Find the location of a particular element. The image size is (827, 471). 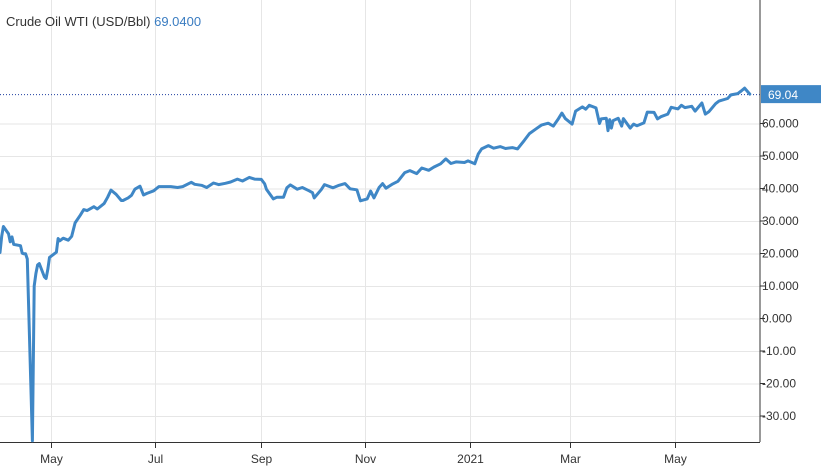

last-value-label-text: 69.04 is located at coordinates (783, 95).